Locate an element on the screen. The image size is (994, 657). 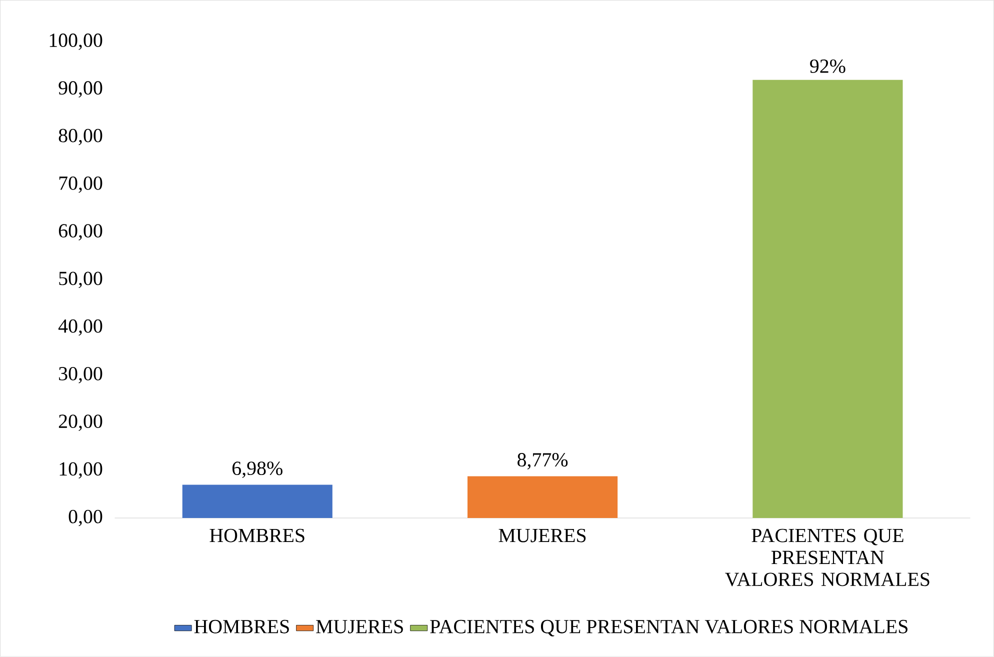
data-label: 6,98% is located at coordinates (257, 470).